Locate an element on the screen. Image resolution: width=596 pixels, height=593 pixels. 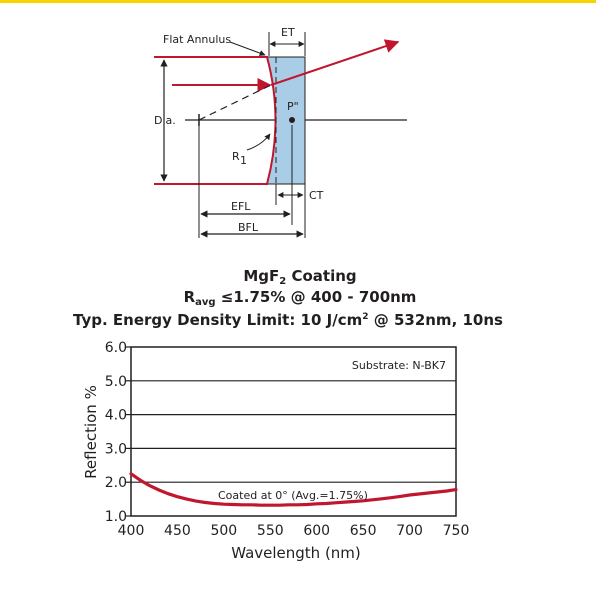
y-tick-label: 1.0 is located at coordinates (116, 517).